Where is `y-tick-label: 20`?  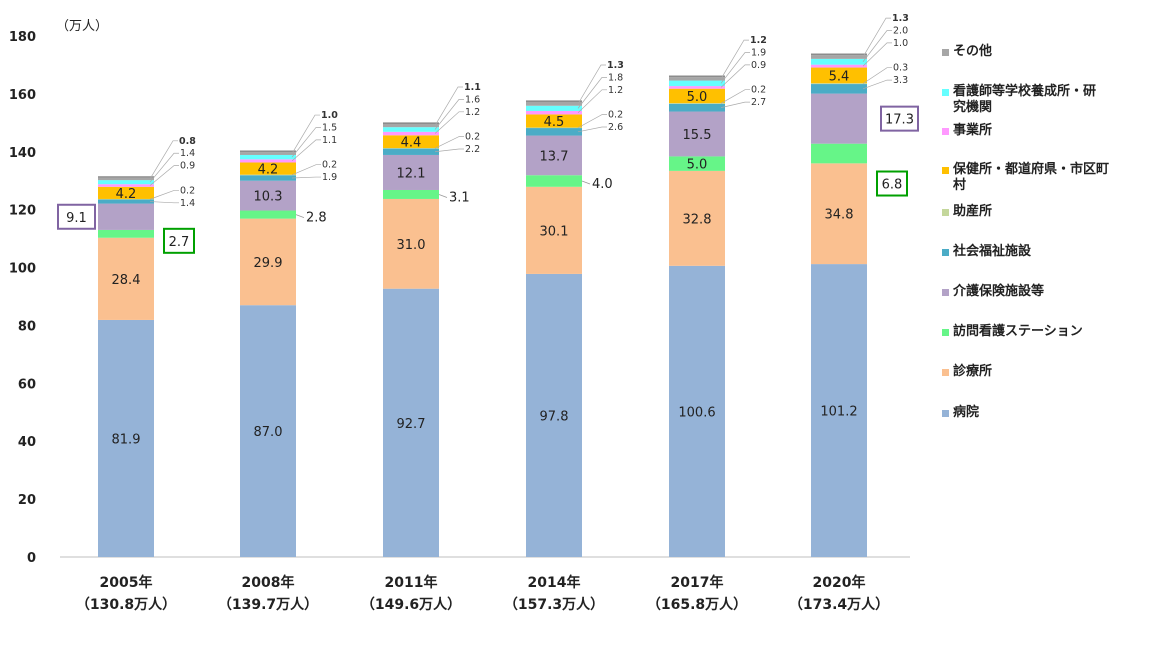 y-tick-label: 20 is located at coordinates (27, 500).